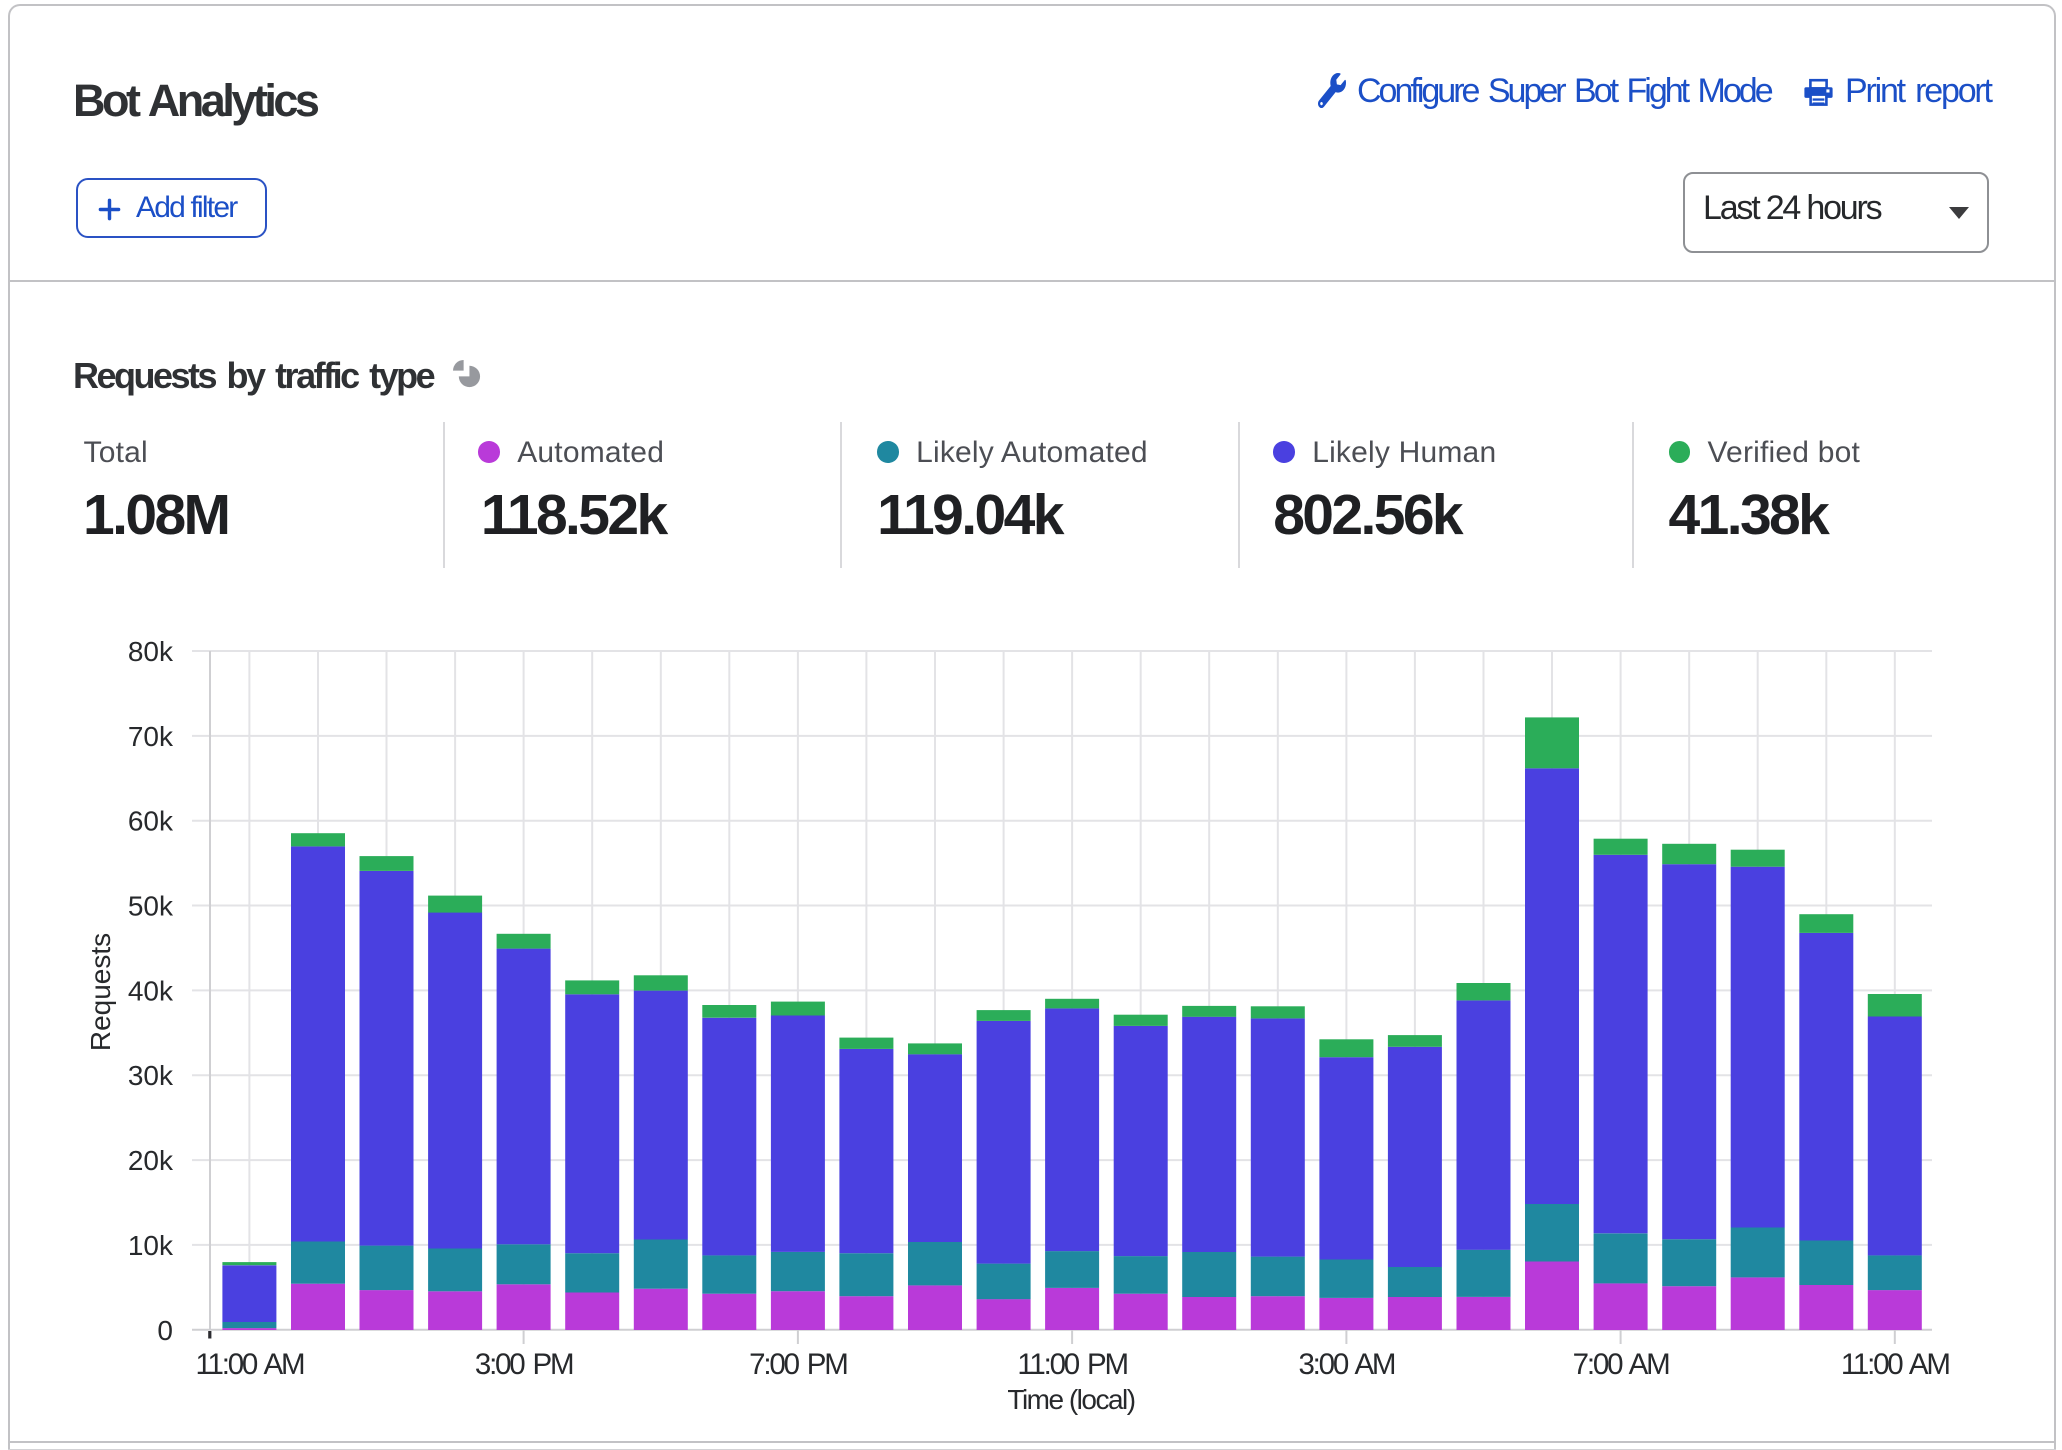  I want to click on svg-text: 10k, so click(151, 1245).